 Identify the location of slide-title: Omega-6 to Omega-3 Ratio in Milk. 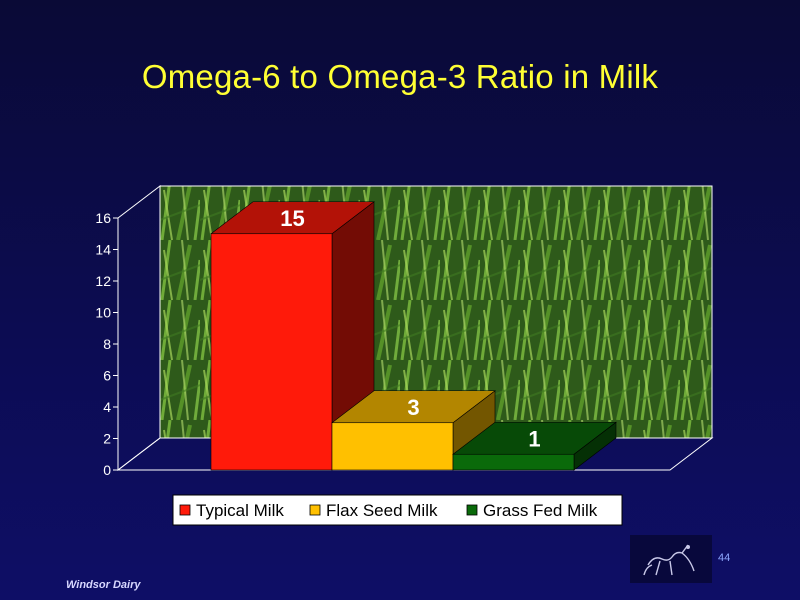
(400, 76).